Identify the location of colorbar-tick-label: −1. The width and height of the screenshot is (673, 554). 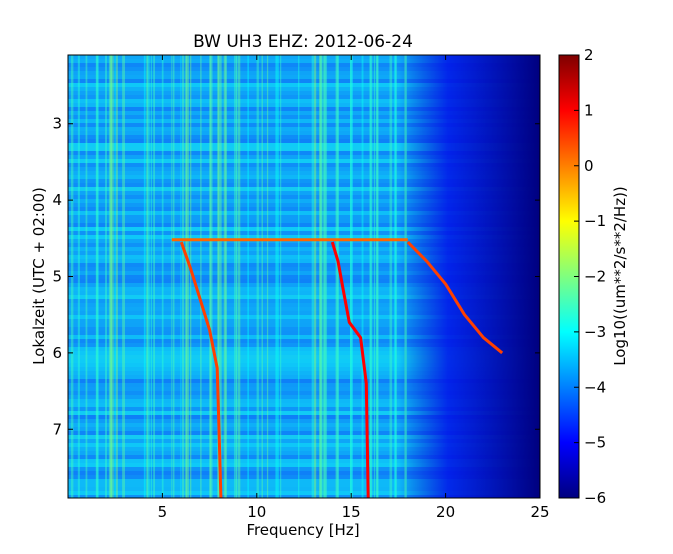
(595, 221).